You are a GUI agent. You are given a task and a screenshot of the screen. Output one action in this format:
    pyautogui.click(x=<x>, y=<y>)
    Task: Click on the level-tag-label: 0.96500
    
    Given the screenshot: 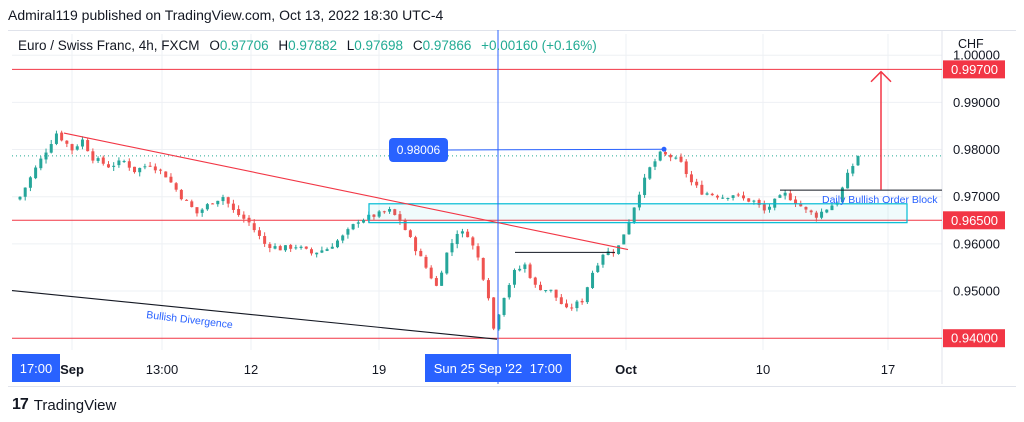 What is the action you would take?
    pyautogui.click(x=974, y=220)
    